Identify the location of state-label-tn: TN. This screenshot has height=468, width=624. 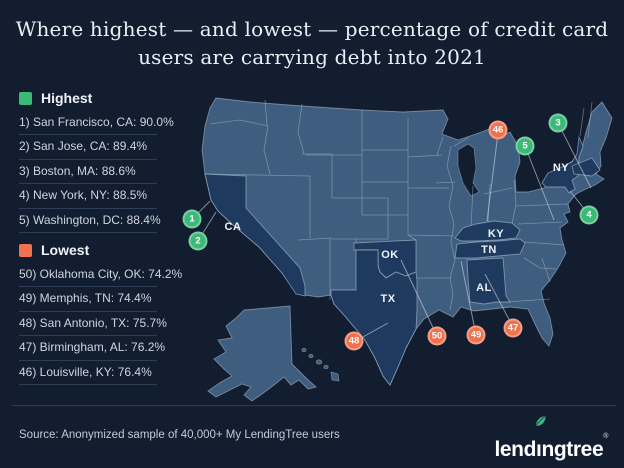
(489, 250).